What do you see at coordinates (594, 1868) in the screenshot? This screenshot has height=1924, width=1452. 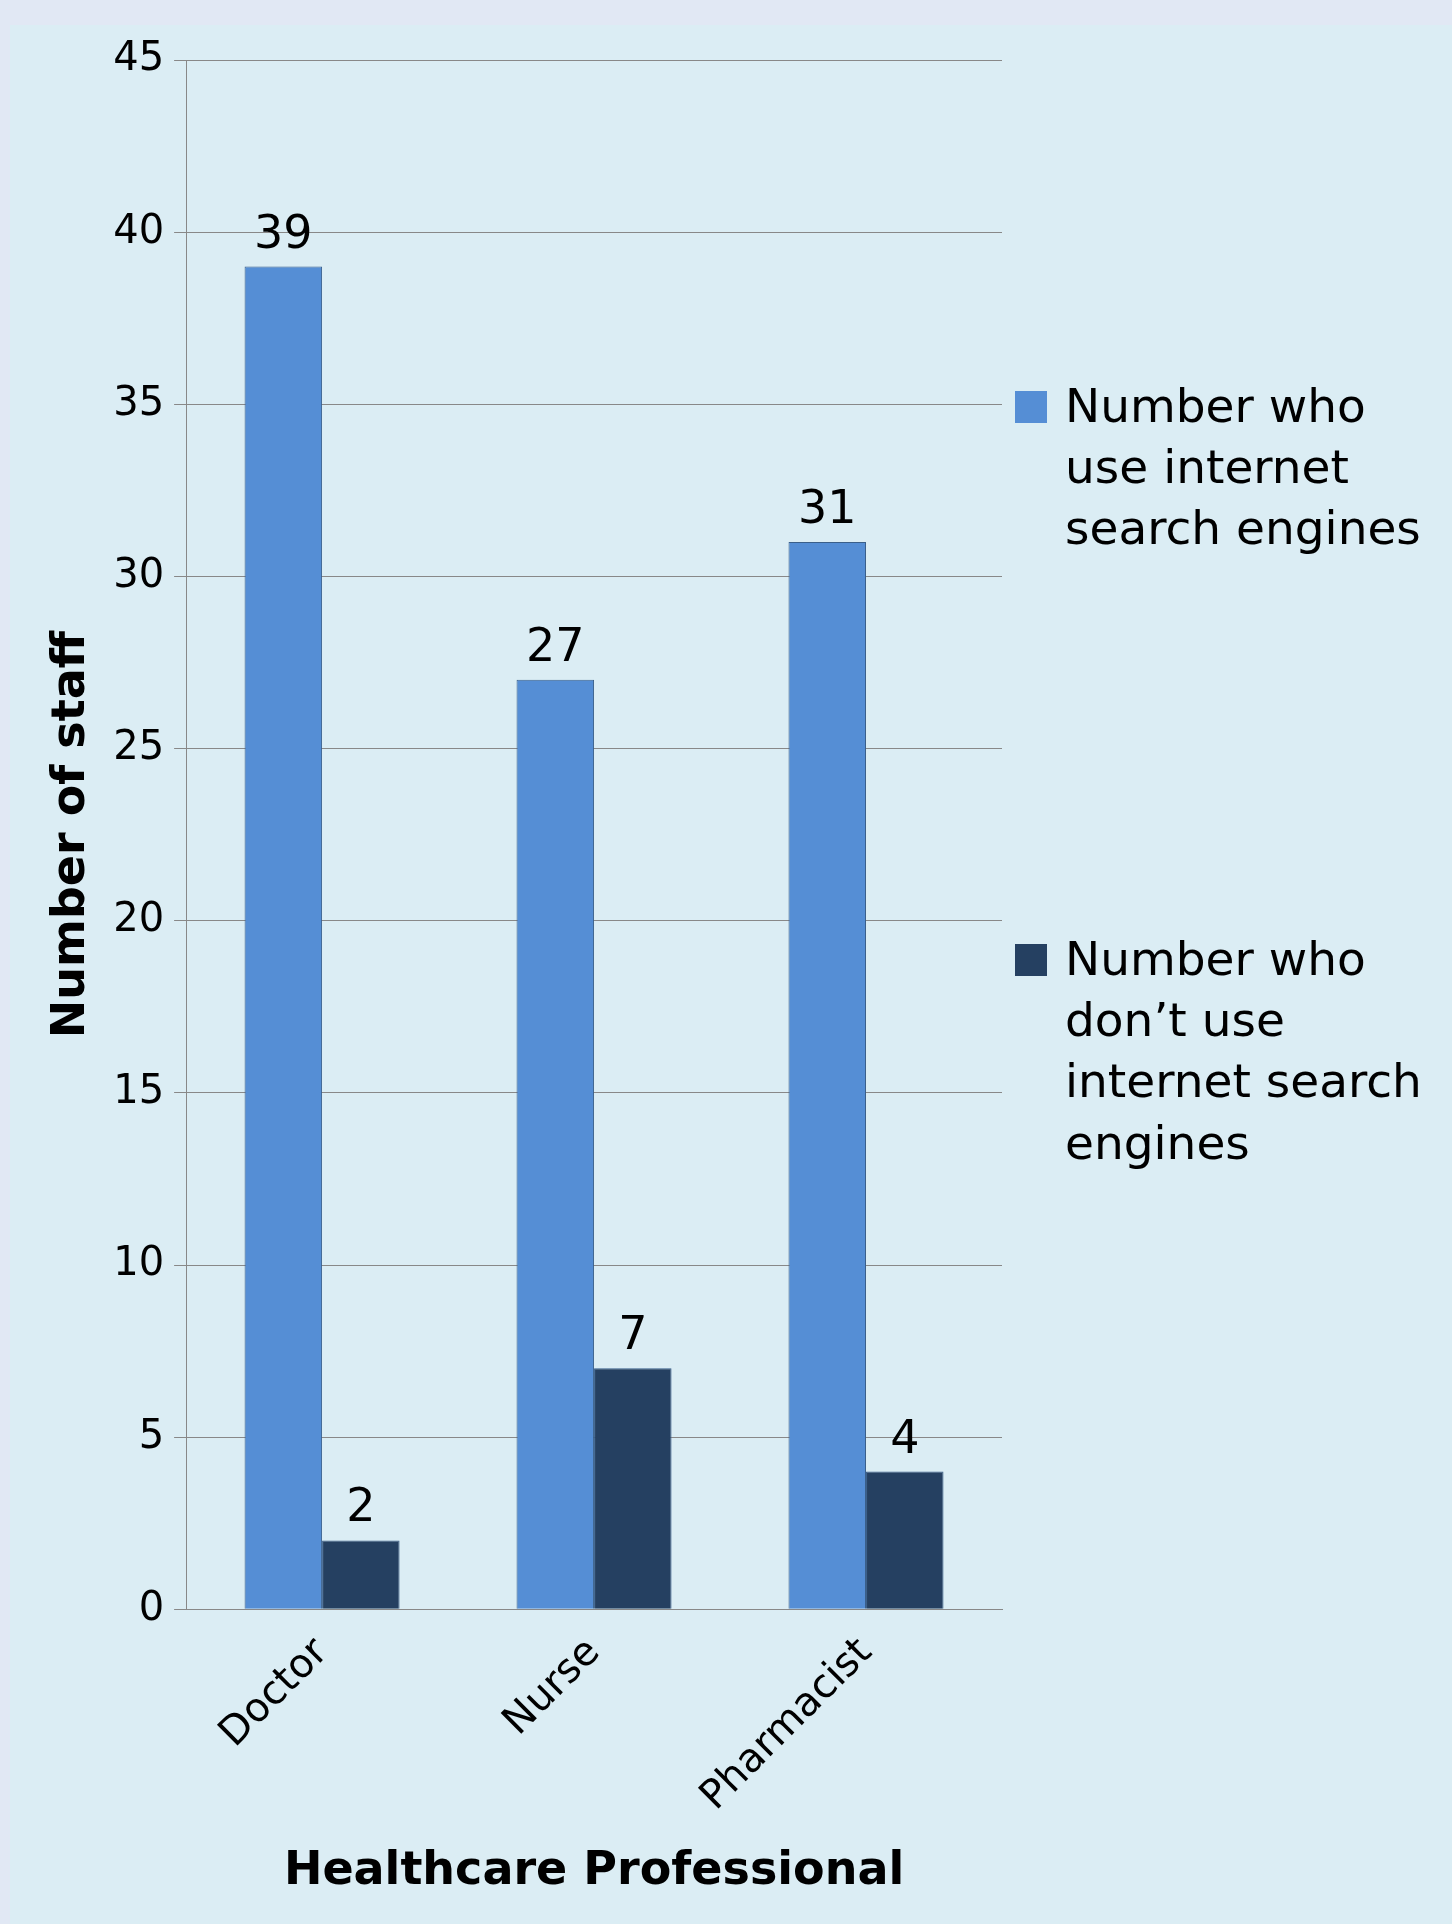 I see `x-axis-title: Healthcare Professional` at bounding box center [594, 1868].